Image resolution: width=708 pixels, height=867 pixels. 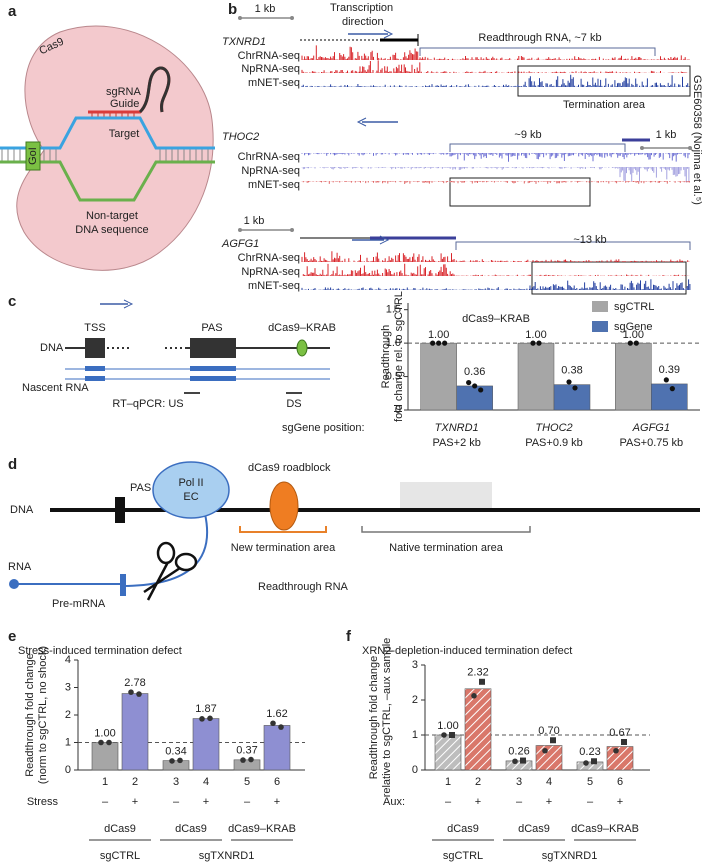 I want to click on x-tick-label: 5, so click(x=590, y=782).